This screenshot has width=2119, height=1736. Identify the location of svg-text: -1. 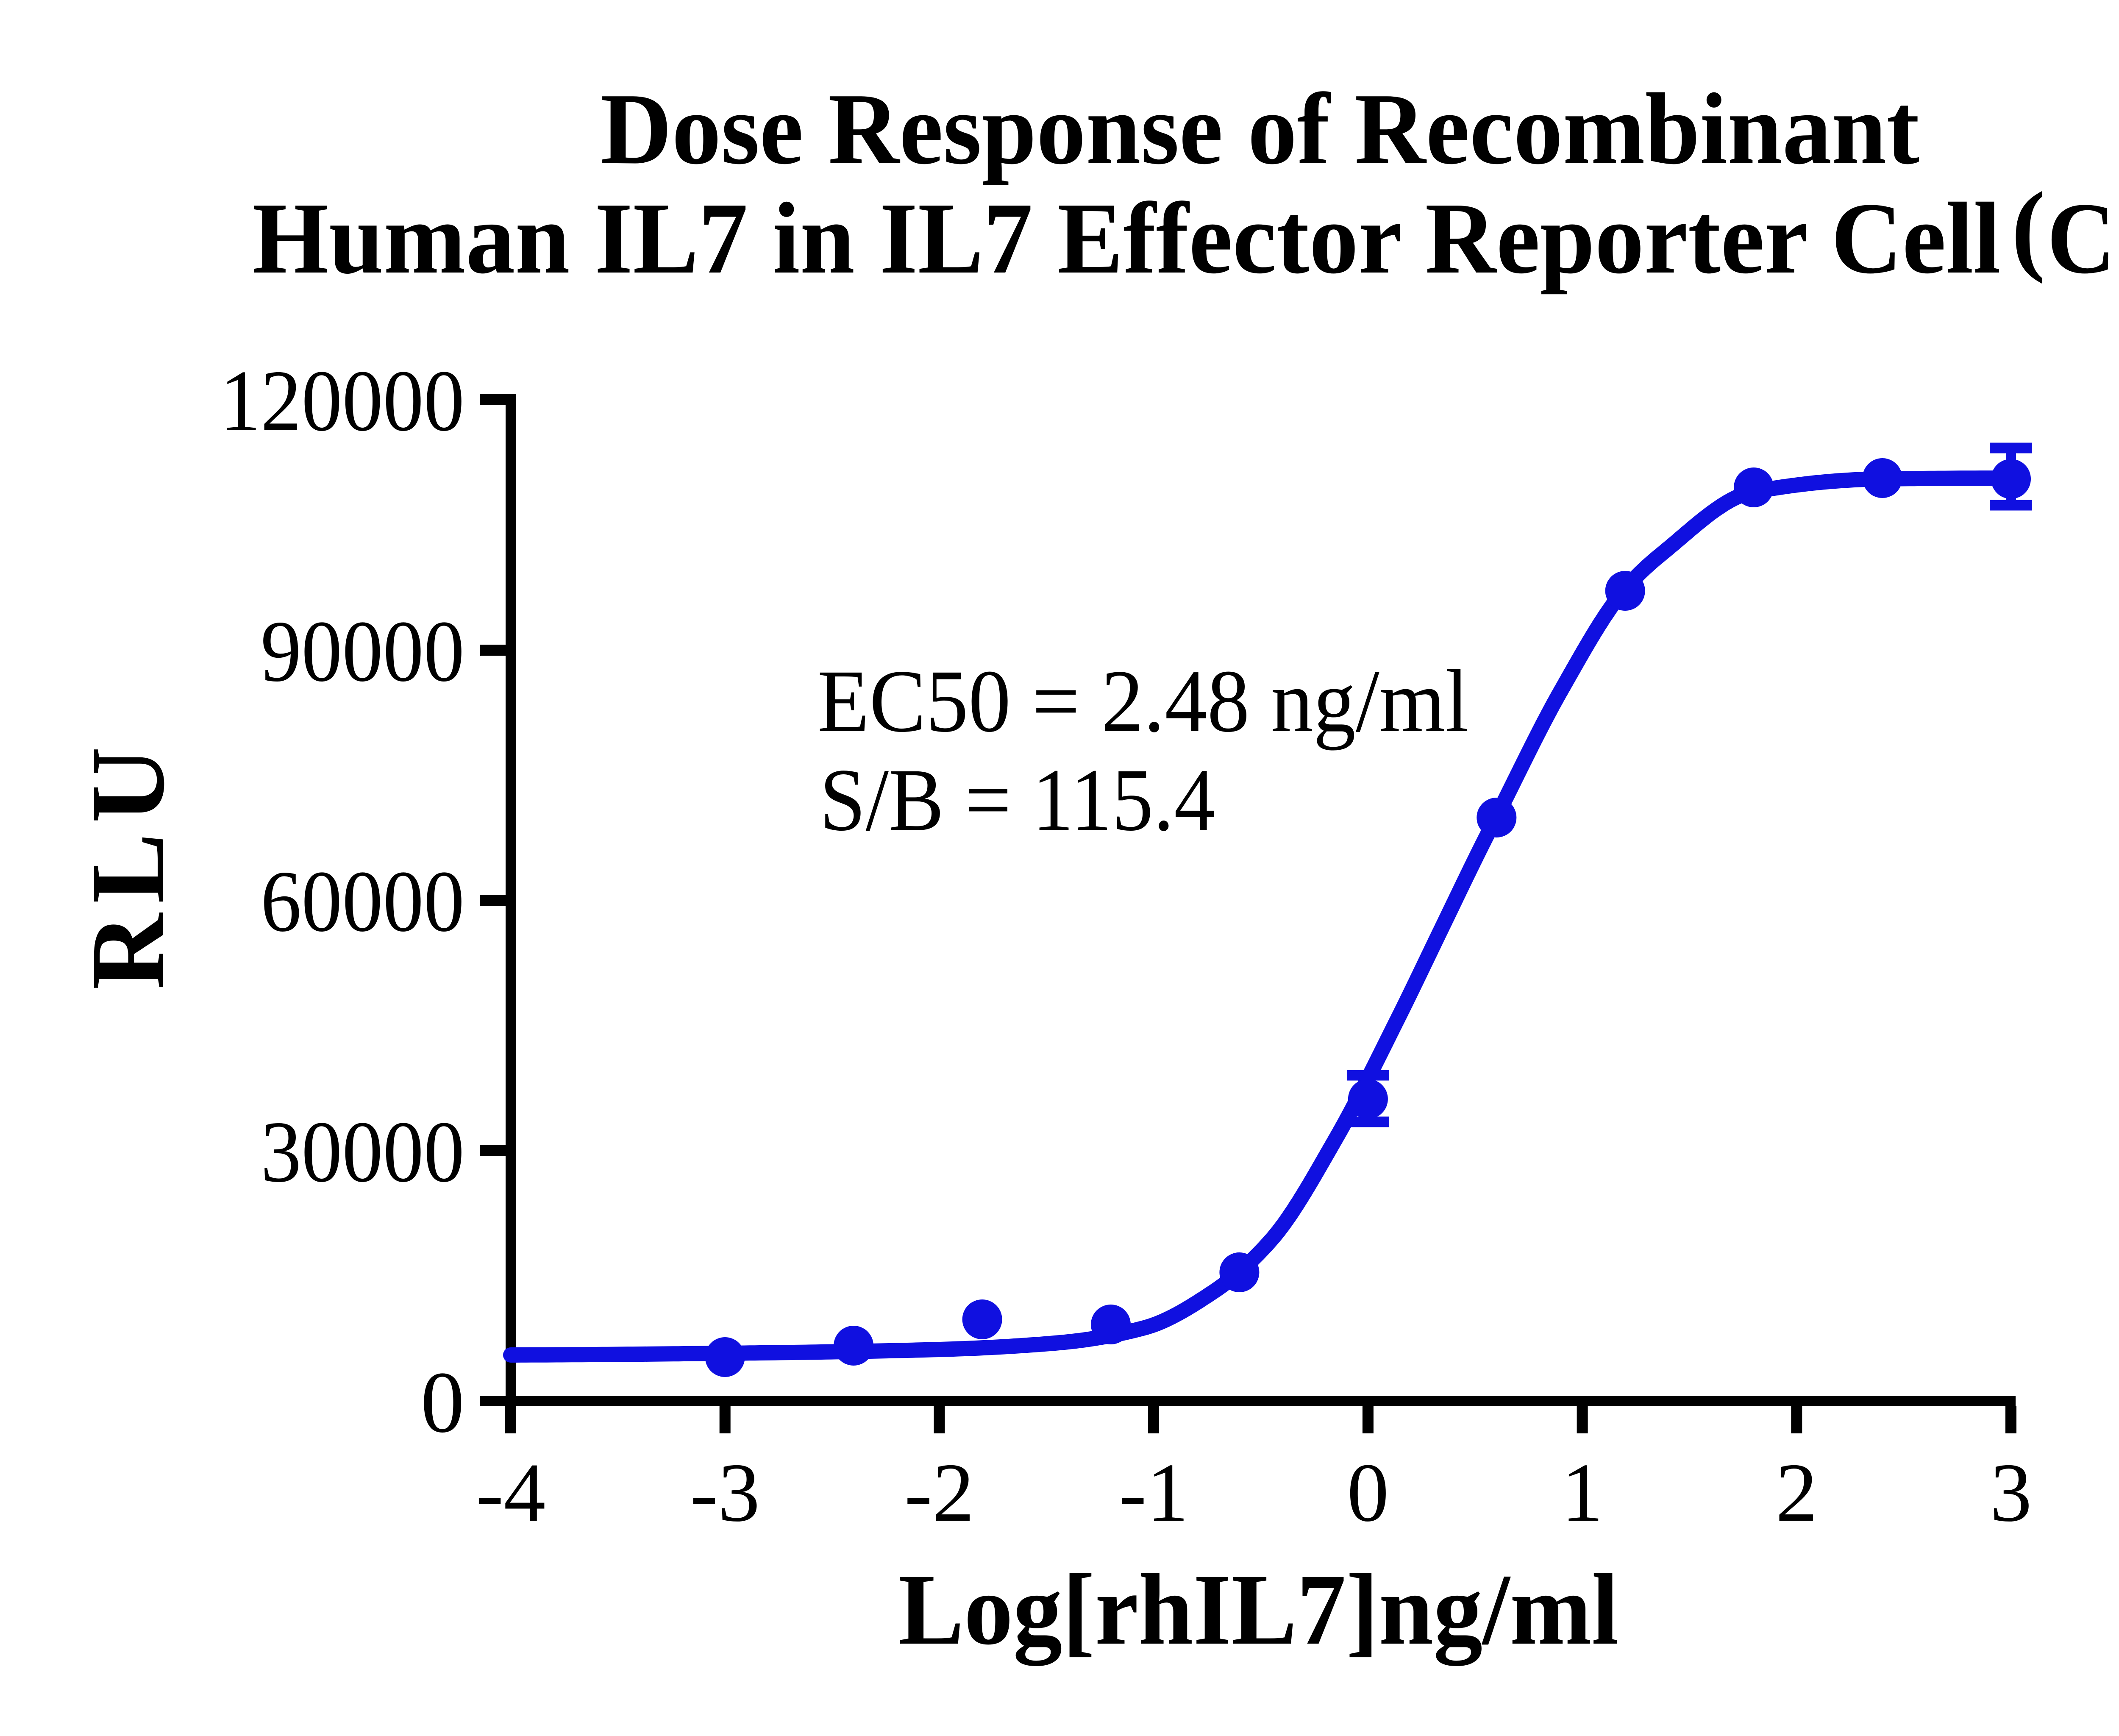
(1154, 1492).